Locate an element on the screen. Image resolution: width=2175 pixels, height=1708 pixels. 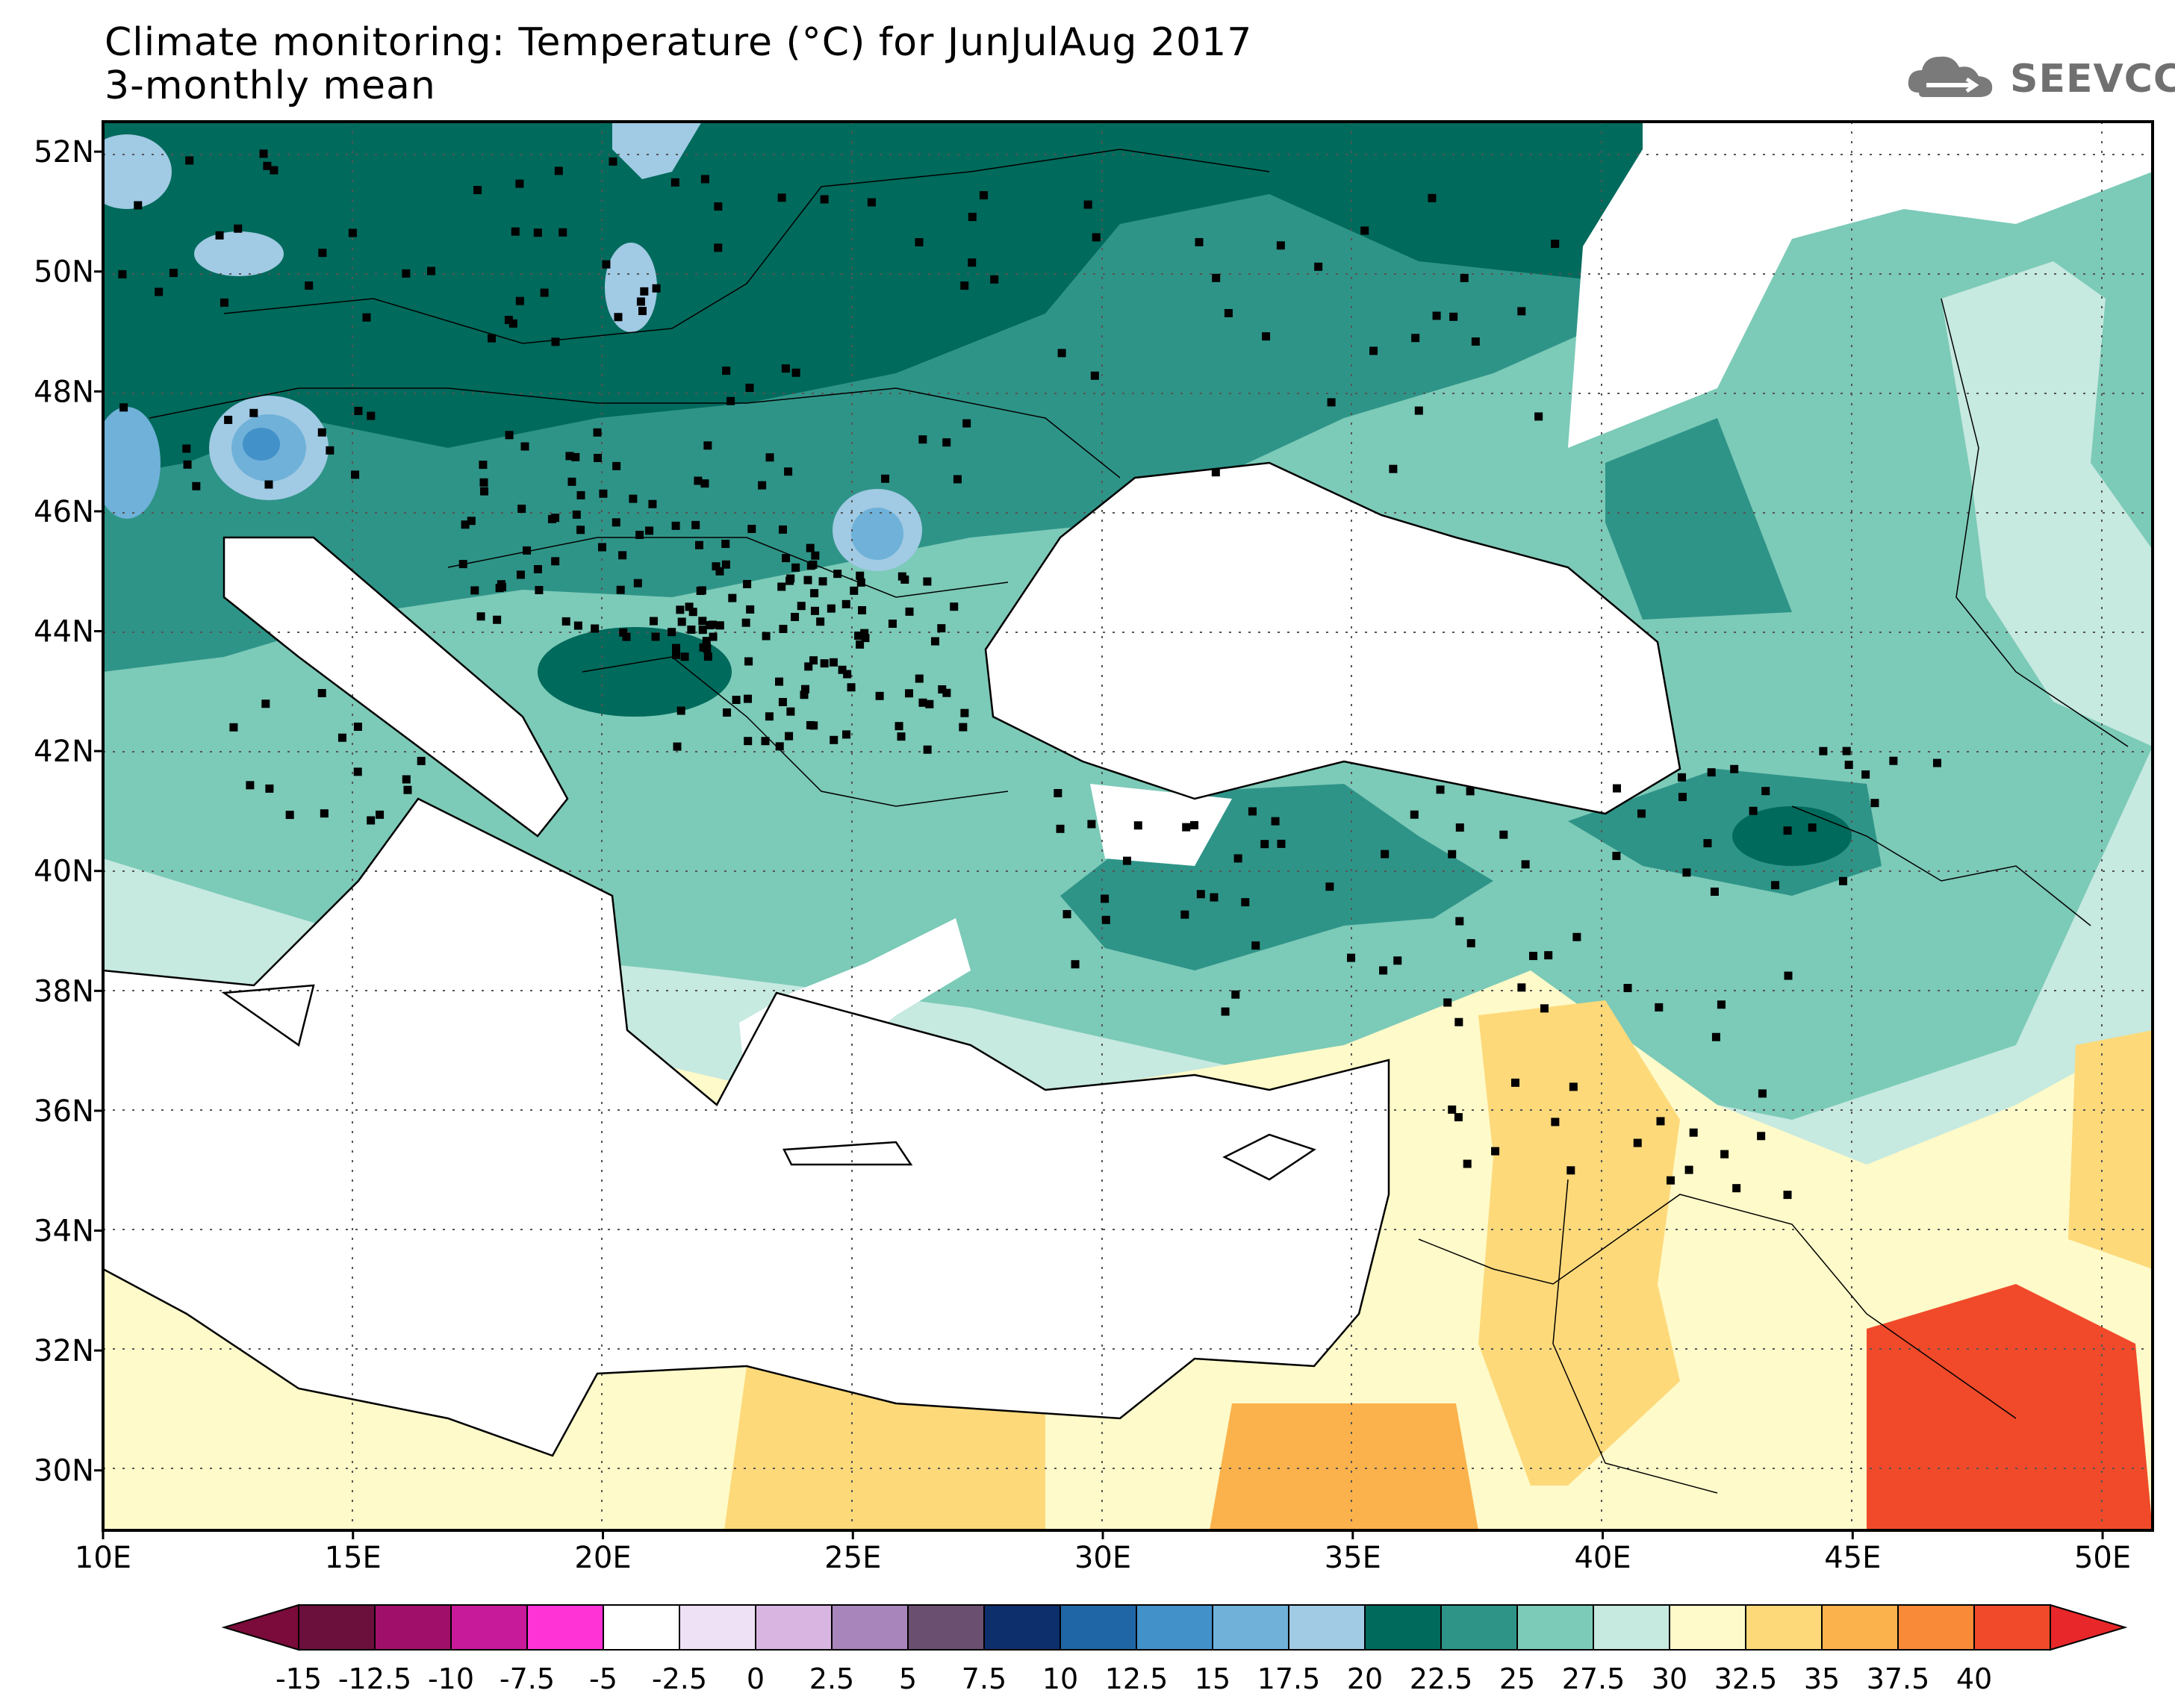
lat-label: 52N is located at coordinates (64, 152).